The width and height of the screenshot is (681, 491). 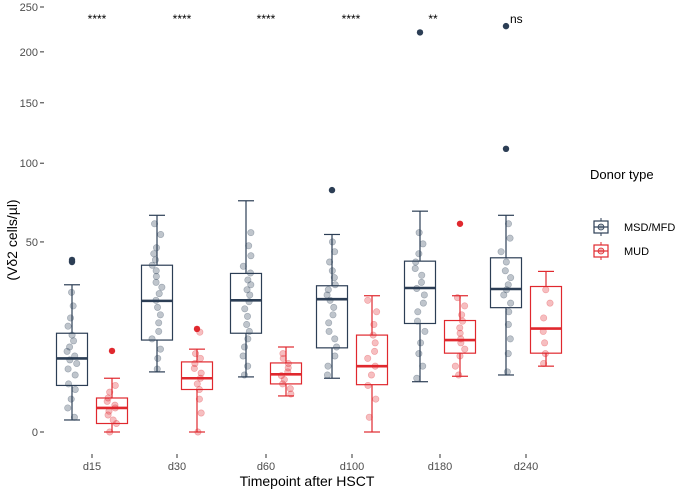 I want to click on x-axis-title: Timepoint after HSCT, so click(x=307, y=481).